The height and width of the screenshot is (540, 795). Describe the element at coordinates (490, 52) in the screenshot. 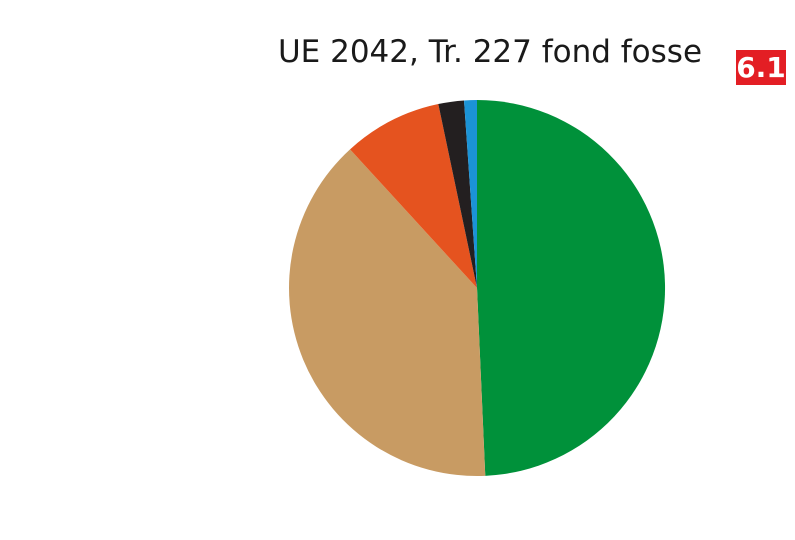

I see `chart-title: UE 2042, Tr. 227 fond fosse` at that location.